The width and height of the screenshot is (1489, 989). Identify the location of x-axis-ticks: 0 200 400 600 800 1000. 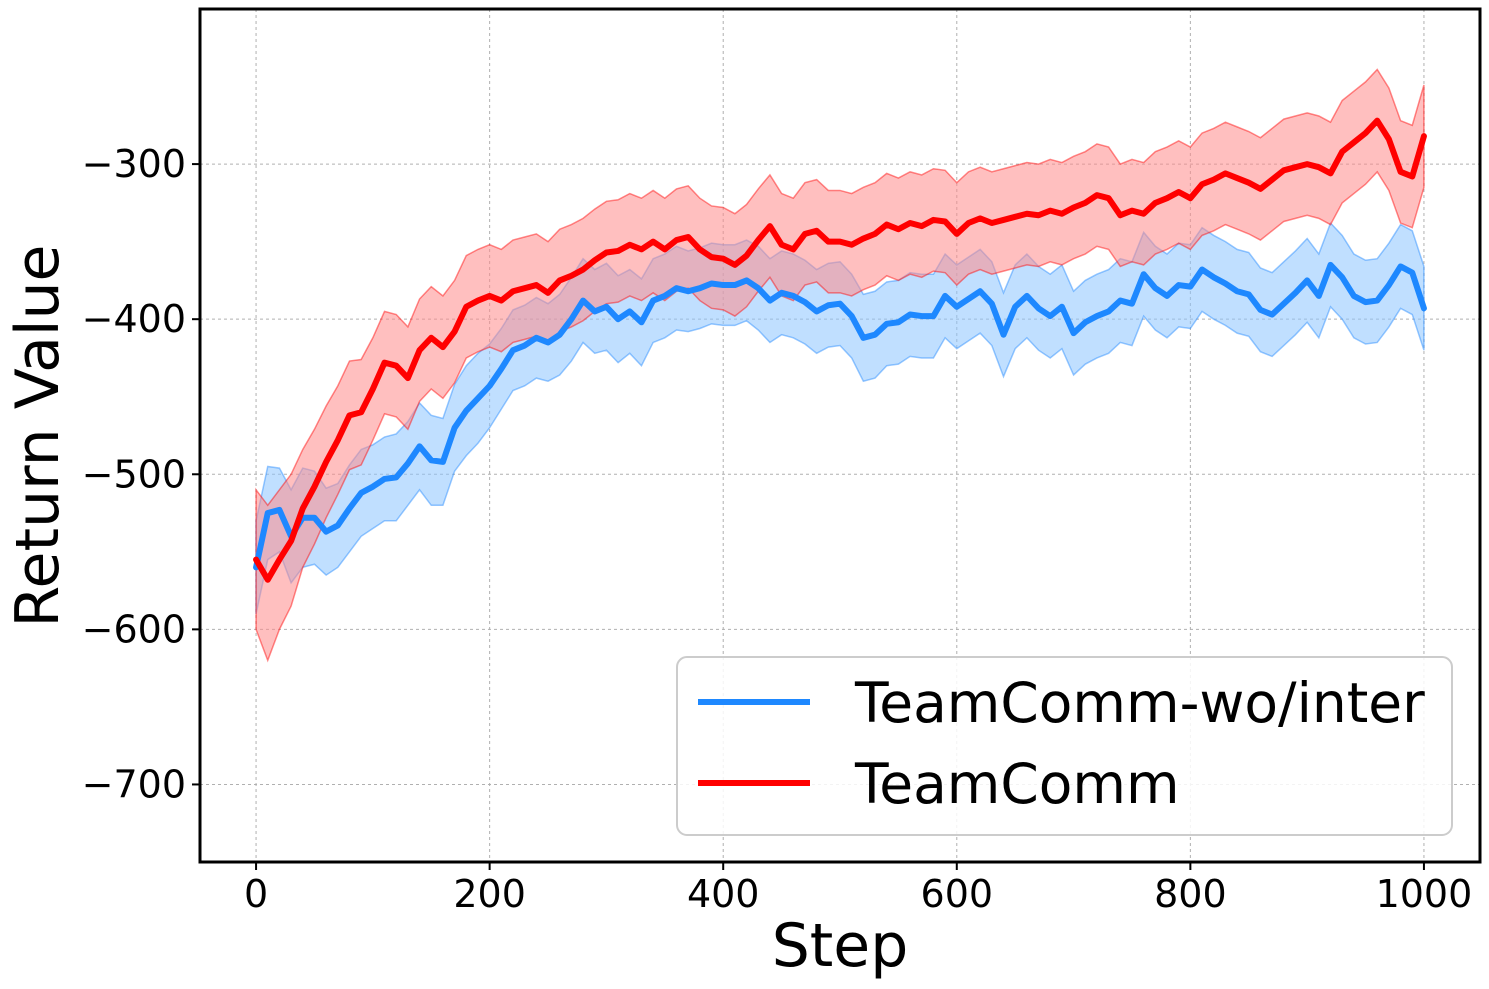
(858, 889).